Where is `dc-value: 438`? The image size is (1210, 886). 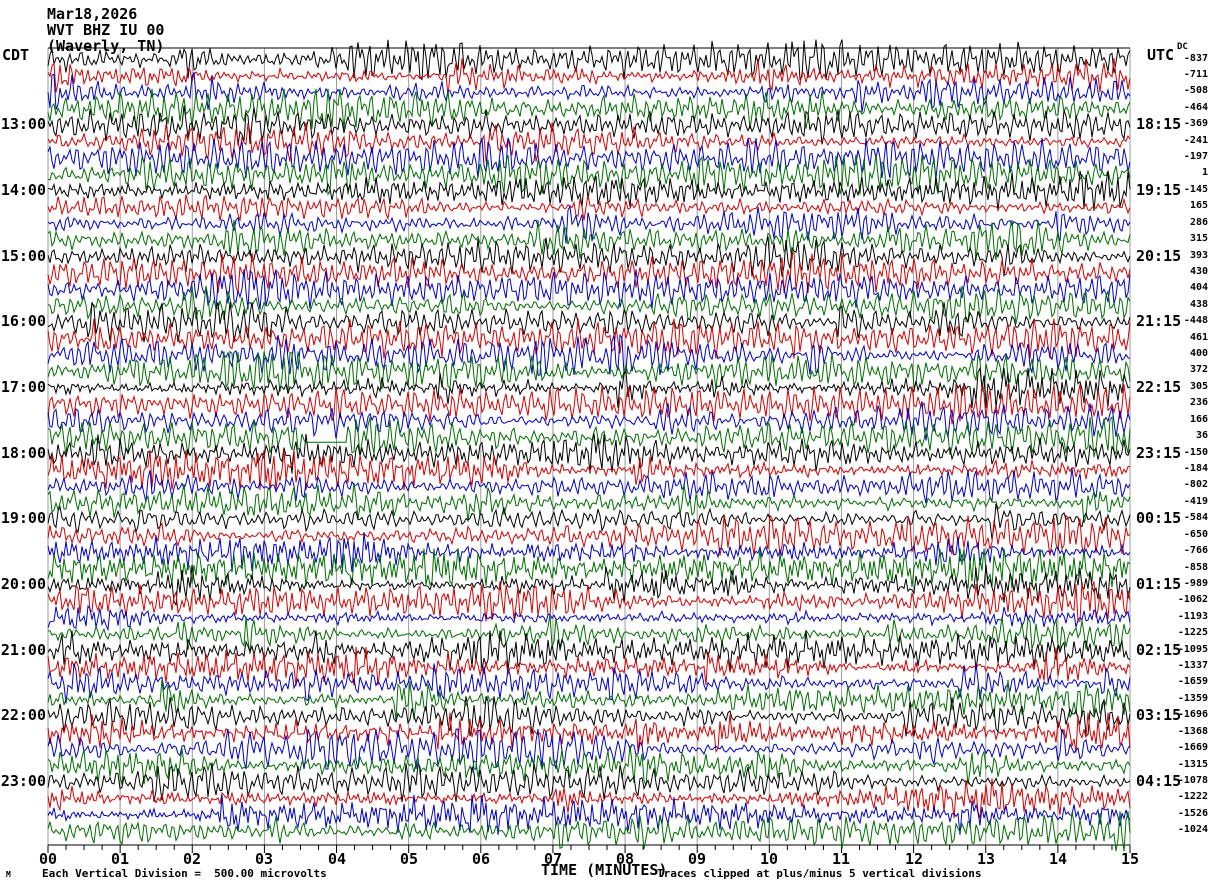 dc-value: 438 is located at coordinates (1198, 304).